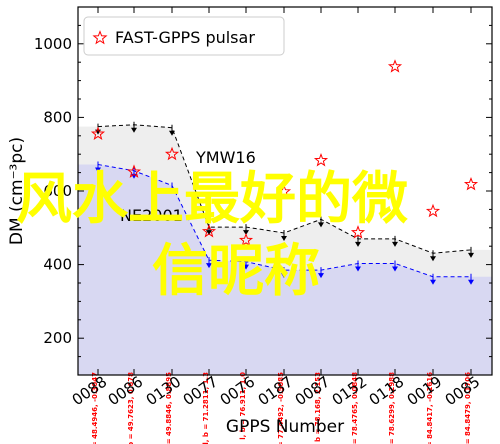 The height and width of the screenshot is (444, 500). I want to click on x-tick-label: 0187, so click(276, 391).